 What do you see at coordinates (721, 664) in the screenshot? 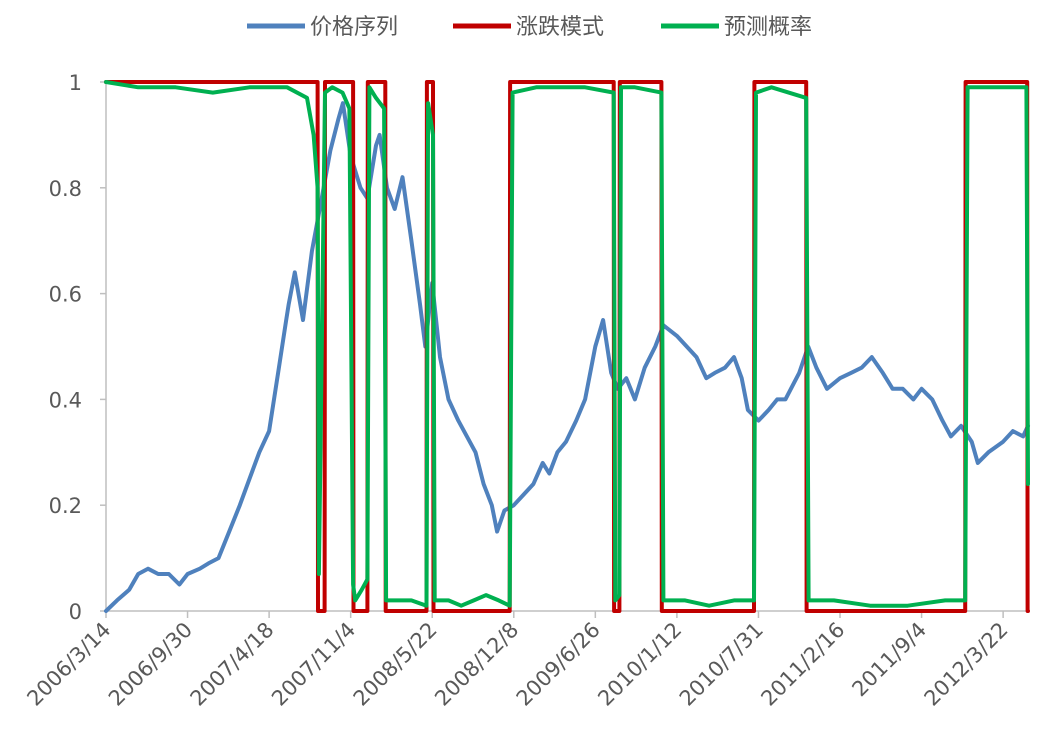
I see `x-tick-label: 2010/7/31` at bounding box center [721, 664].